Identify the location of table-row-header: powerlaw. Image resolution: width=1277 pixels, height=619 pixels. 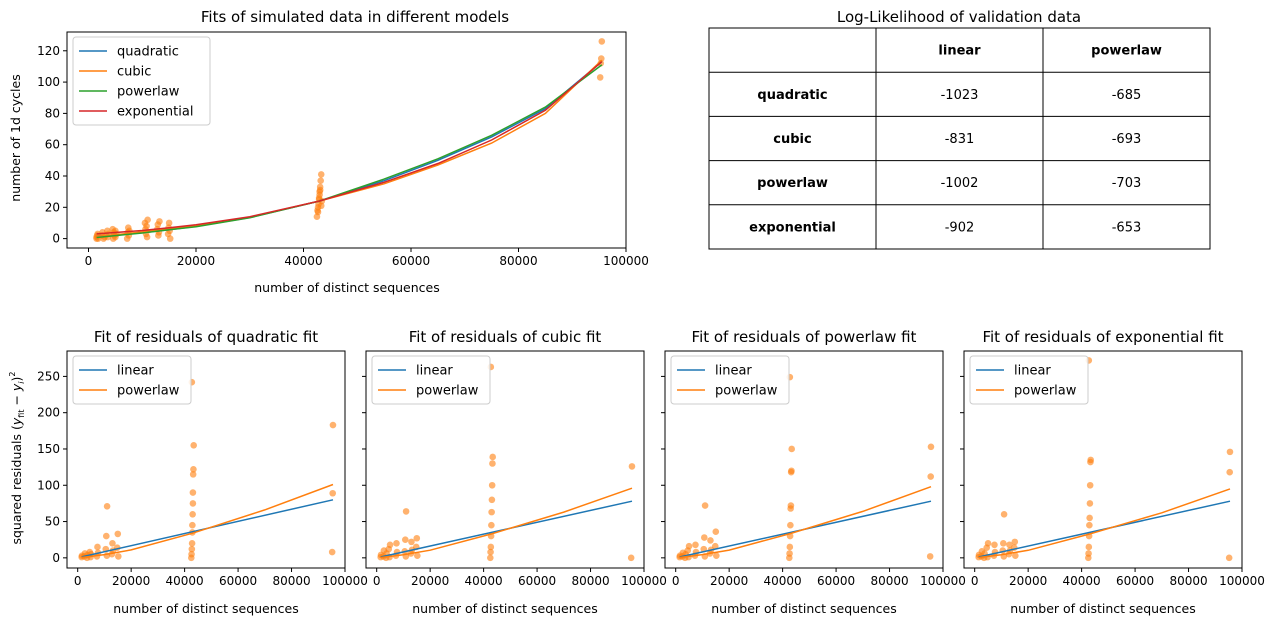
(792, 183).